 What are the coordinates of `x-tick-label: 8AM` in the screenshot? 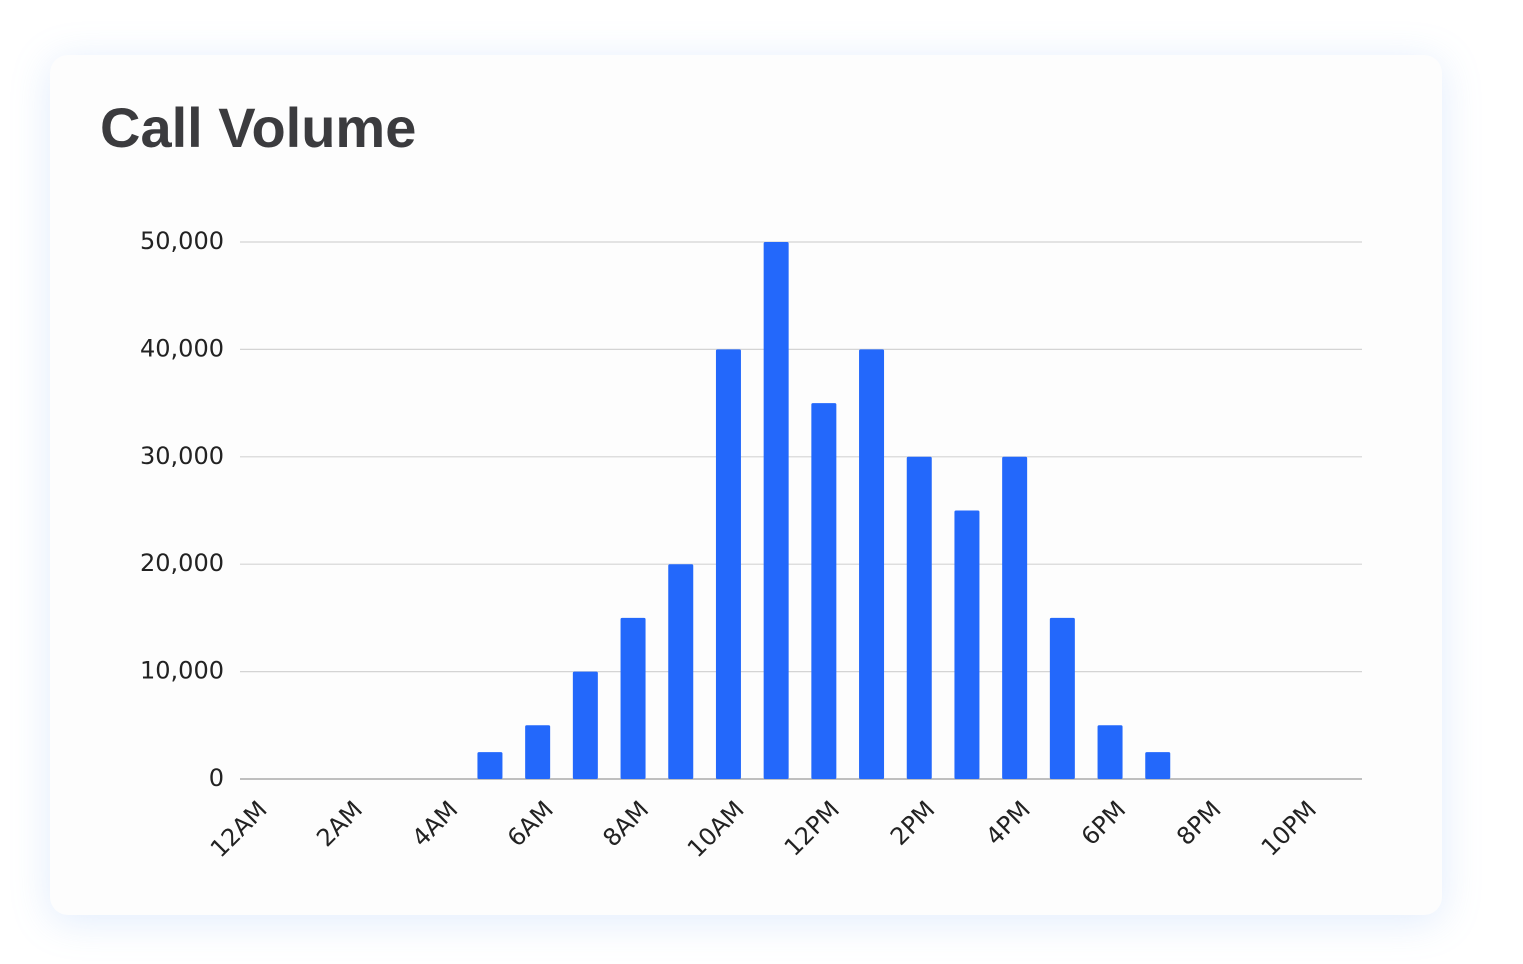 It's located at (625, 823).